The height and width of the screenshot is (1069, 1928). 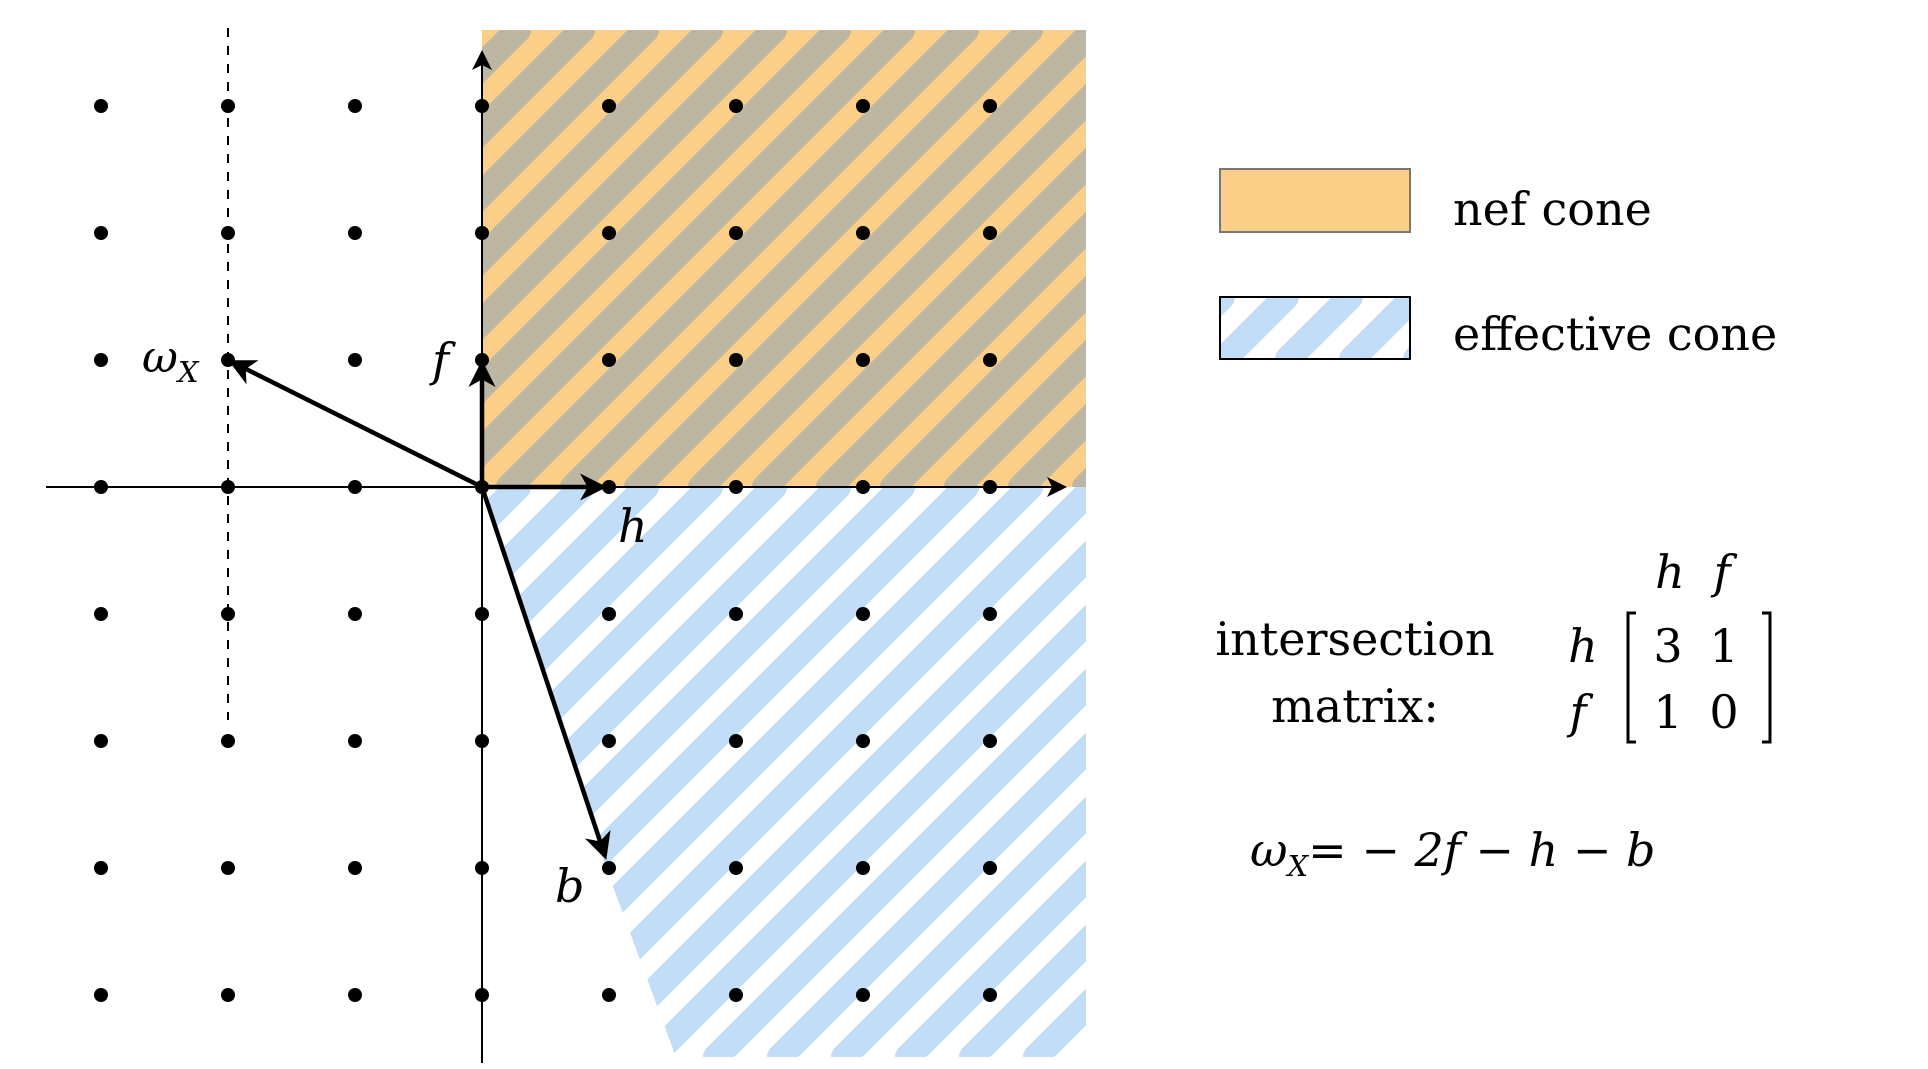 I want to click on legend-effective-label: effective cone, so click(x=1615, y=334).